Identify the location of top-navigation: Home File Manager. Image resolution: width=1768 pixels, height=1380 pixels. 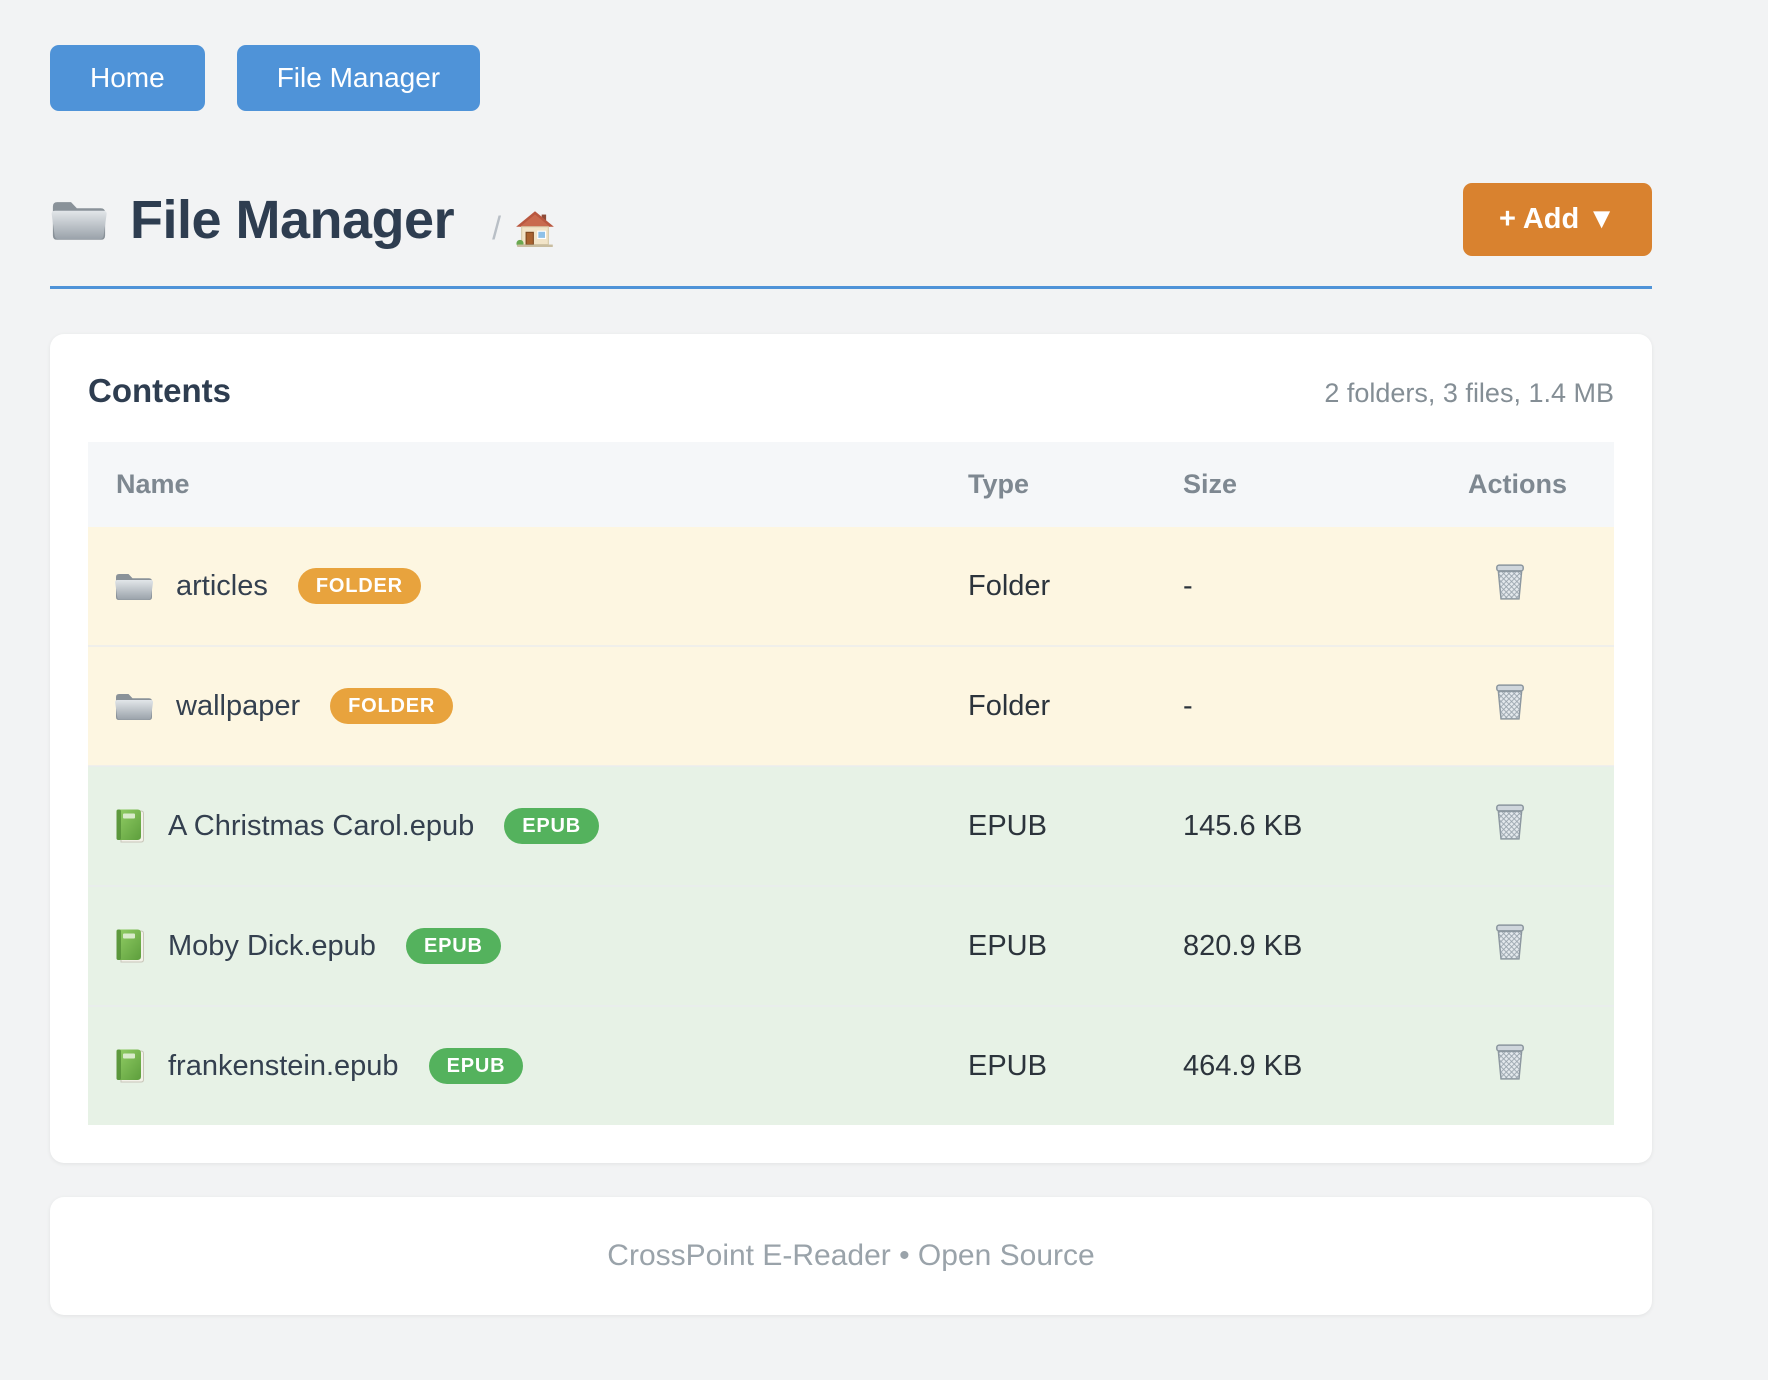
(851, 55).